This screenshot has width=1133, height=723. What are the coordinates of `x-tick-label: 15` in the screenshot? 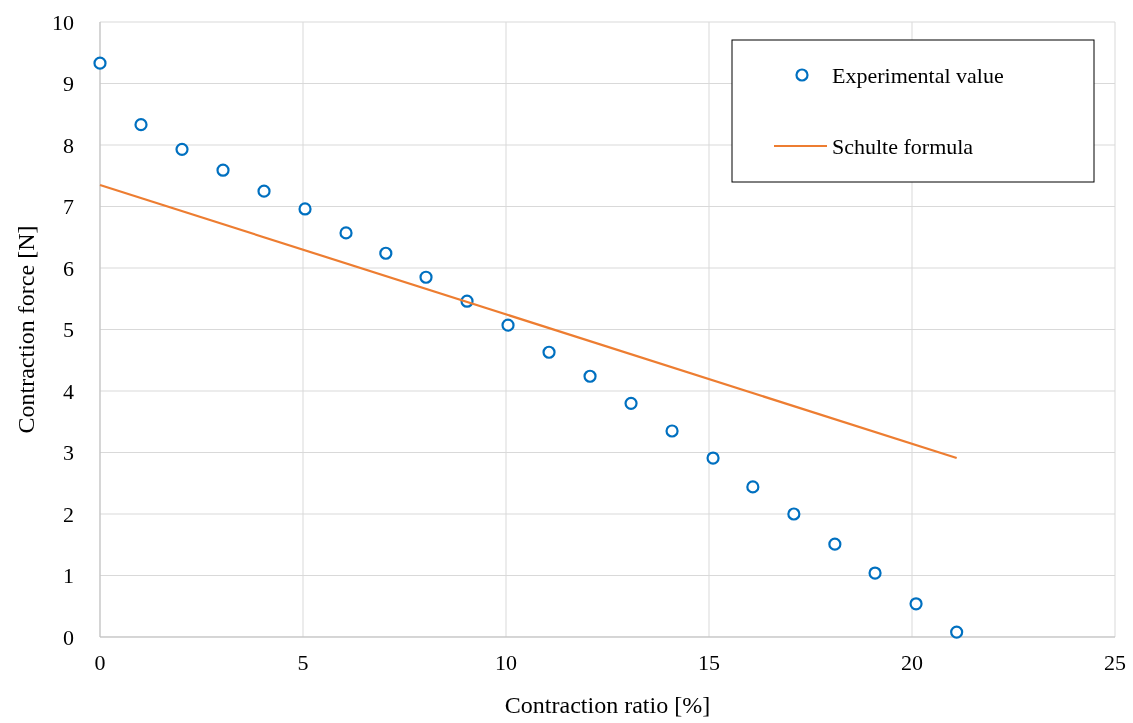 It's located at (709, 662).